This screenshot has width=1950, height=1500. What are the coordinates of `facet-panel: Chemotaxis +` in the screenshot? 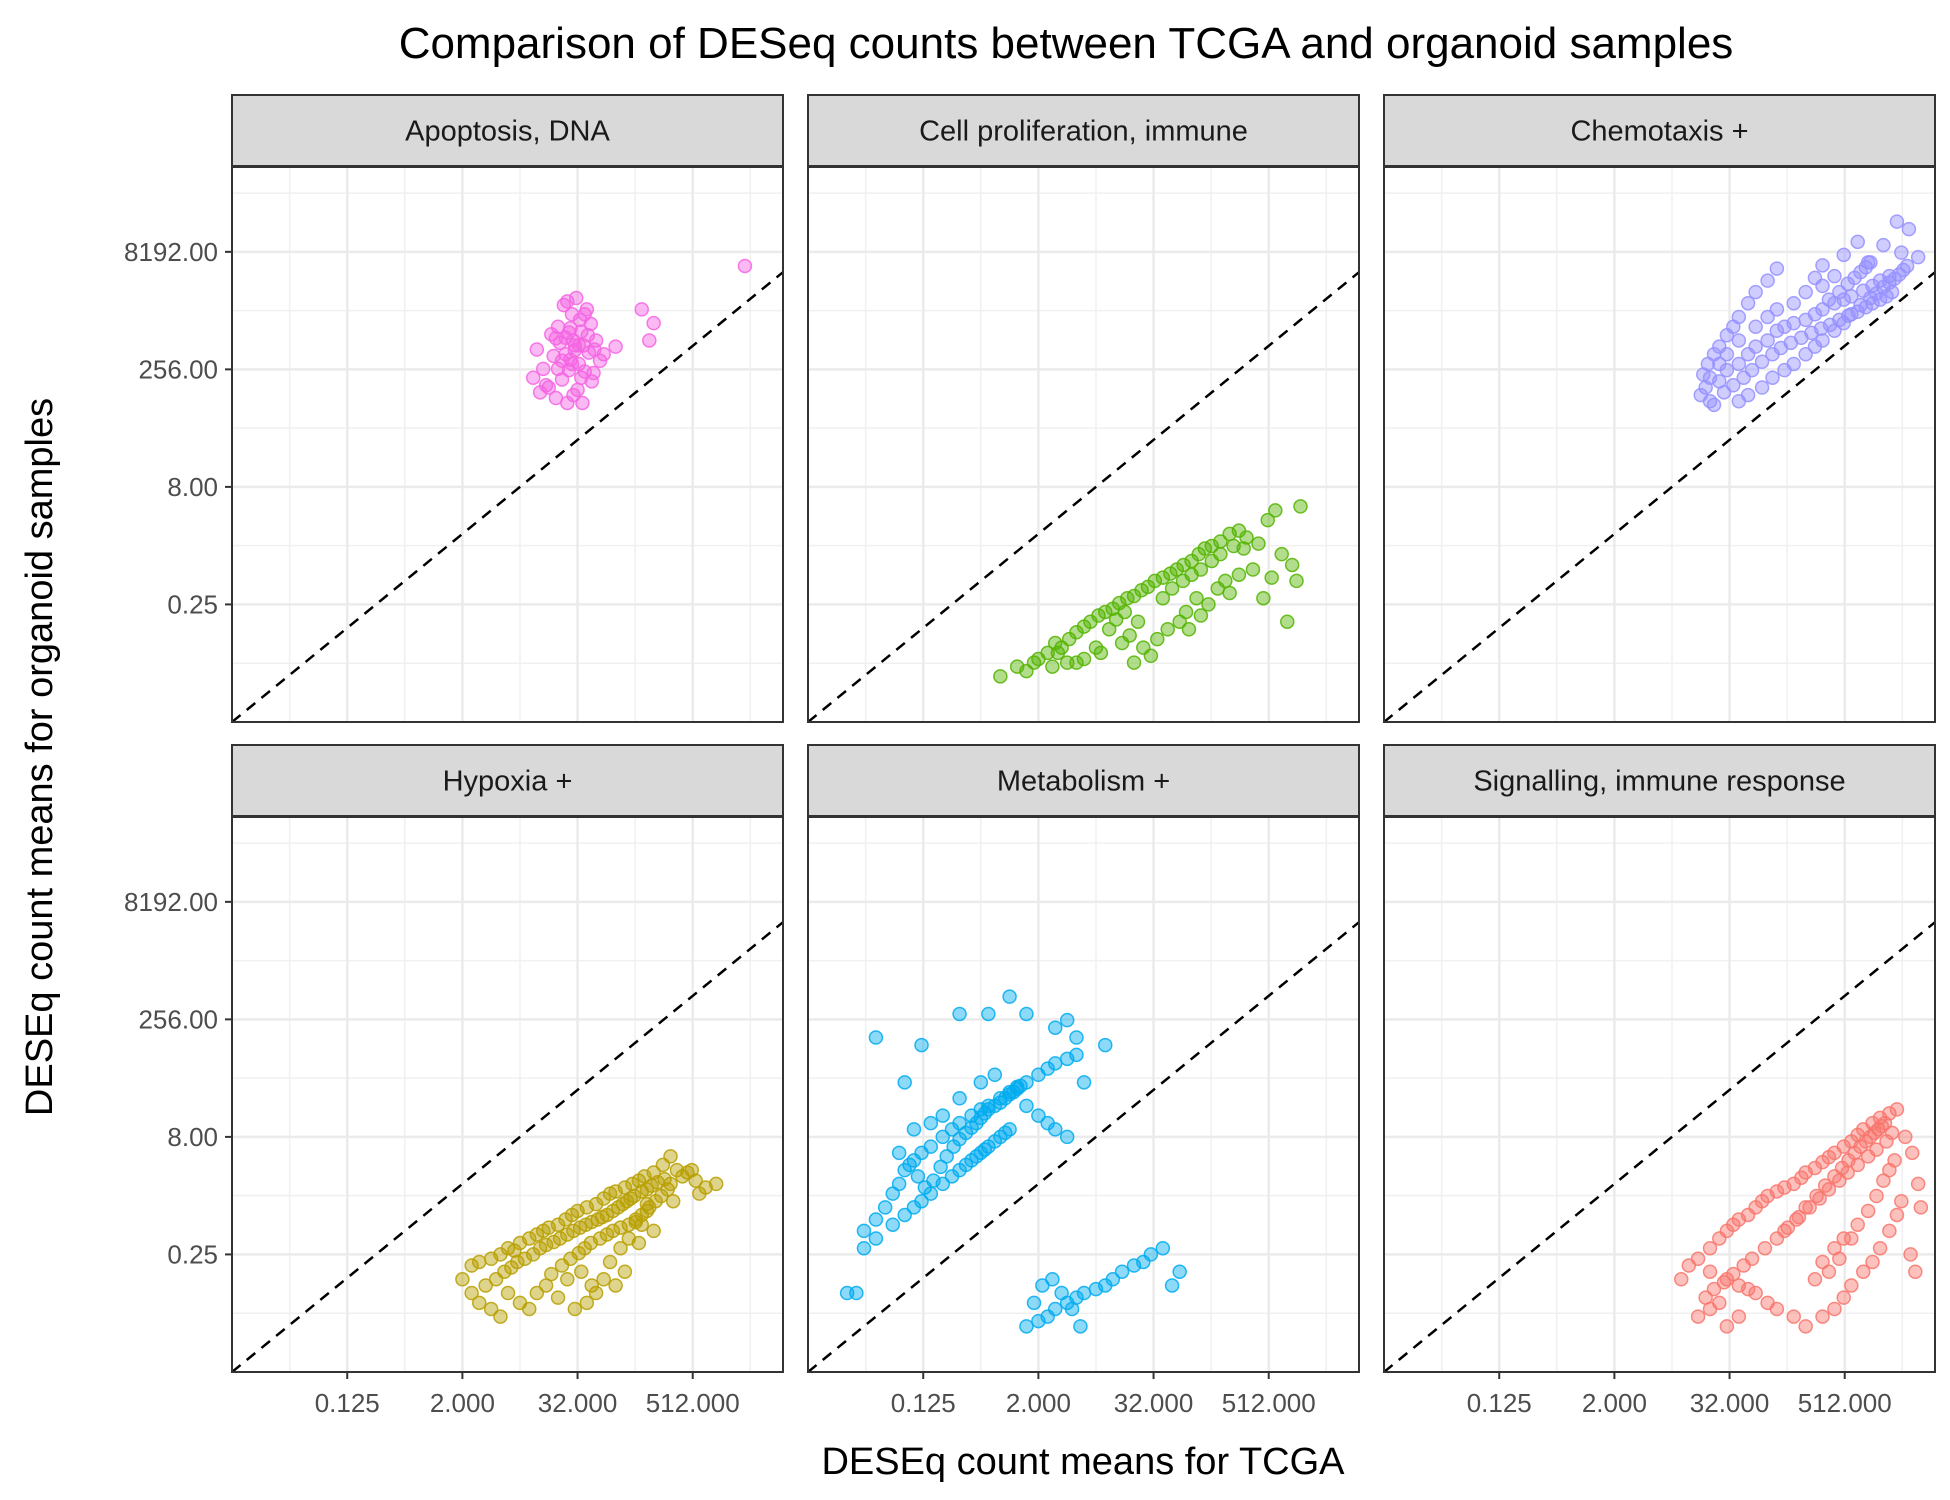 It's located at (1659, 408).